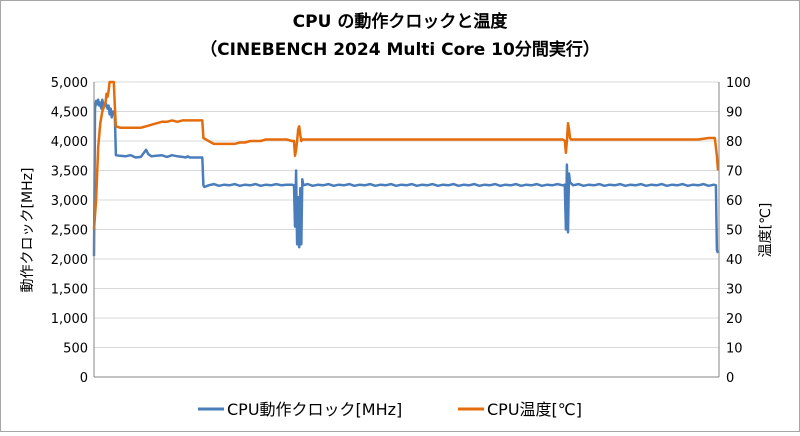 The image size is (800, 436). I want to click on y-left-tick-label: 2,000, so click(69, 260).